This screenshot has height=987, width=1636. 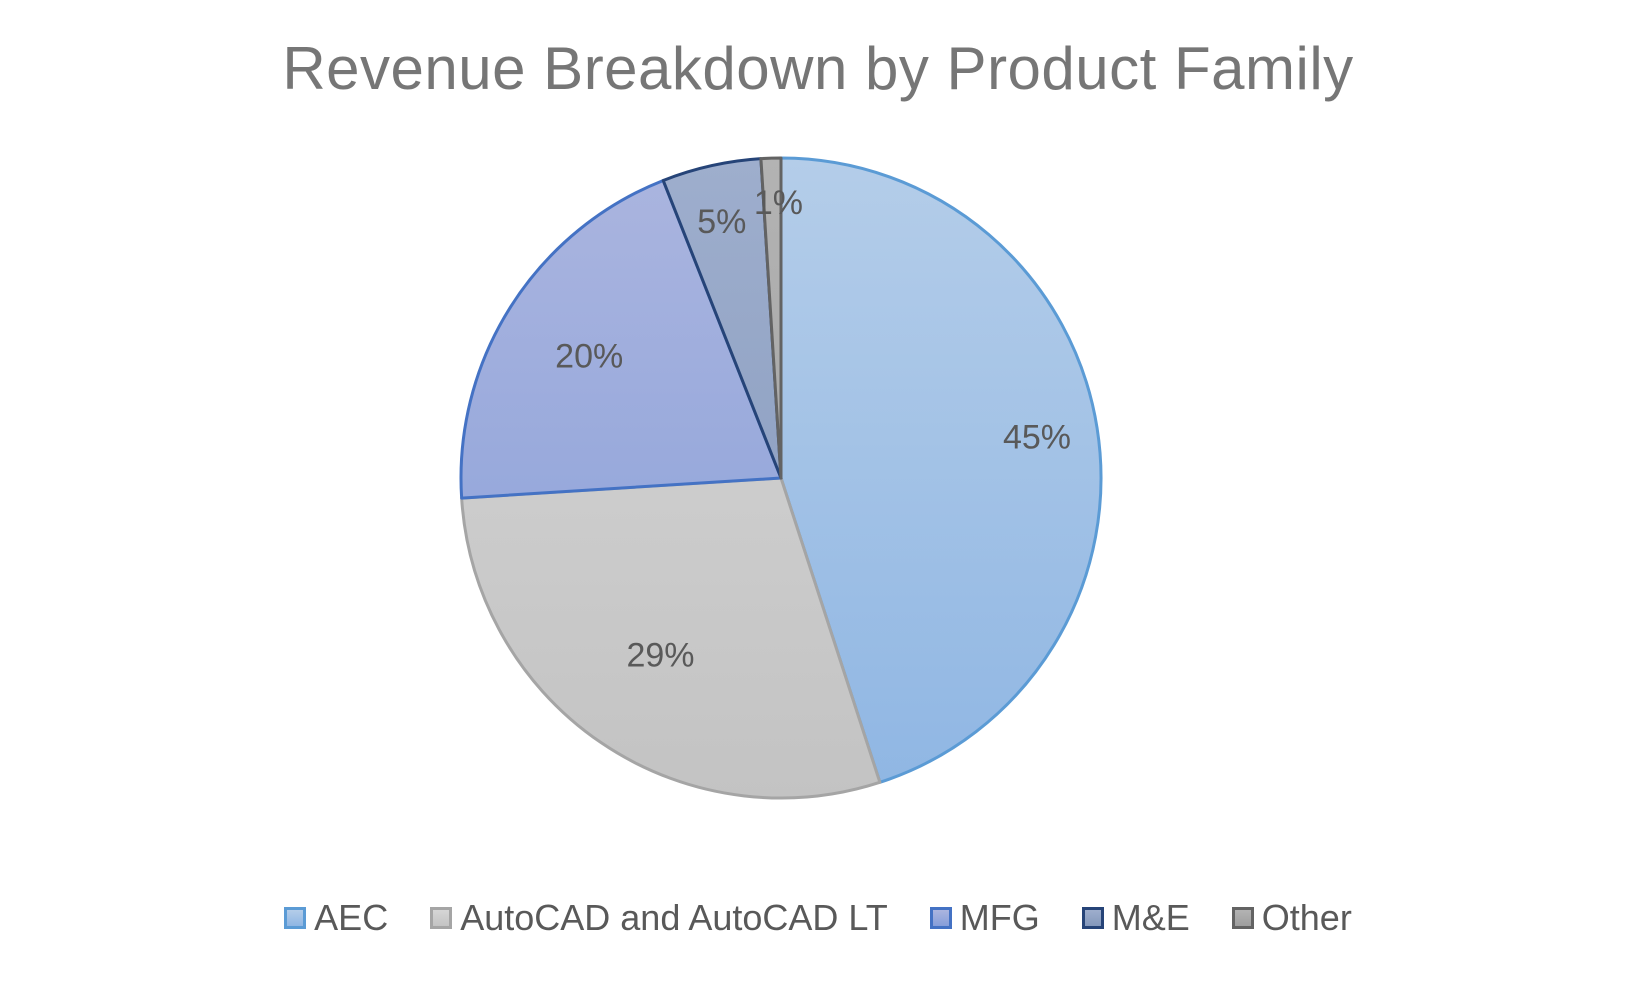 I want to click on legend-item-other: Other, so click(x=1291, y=917).